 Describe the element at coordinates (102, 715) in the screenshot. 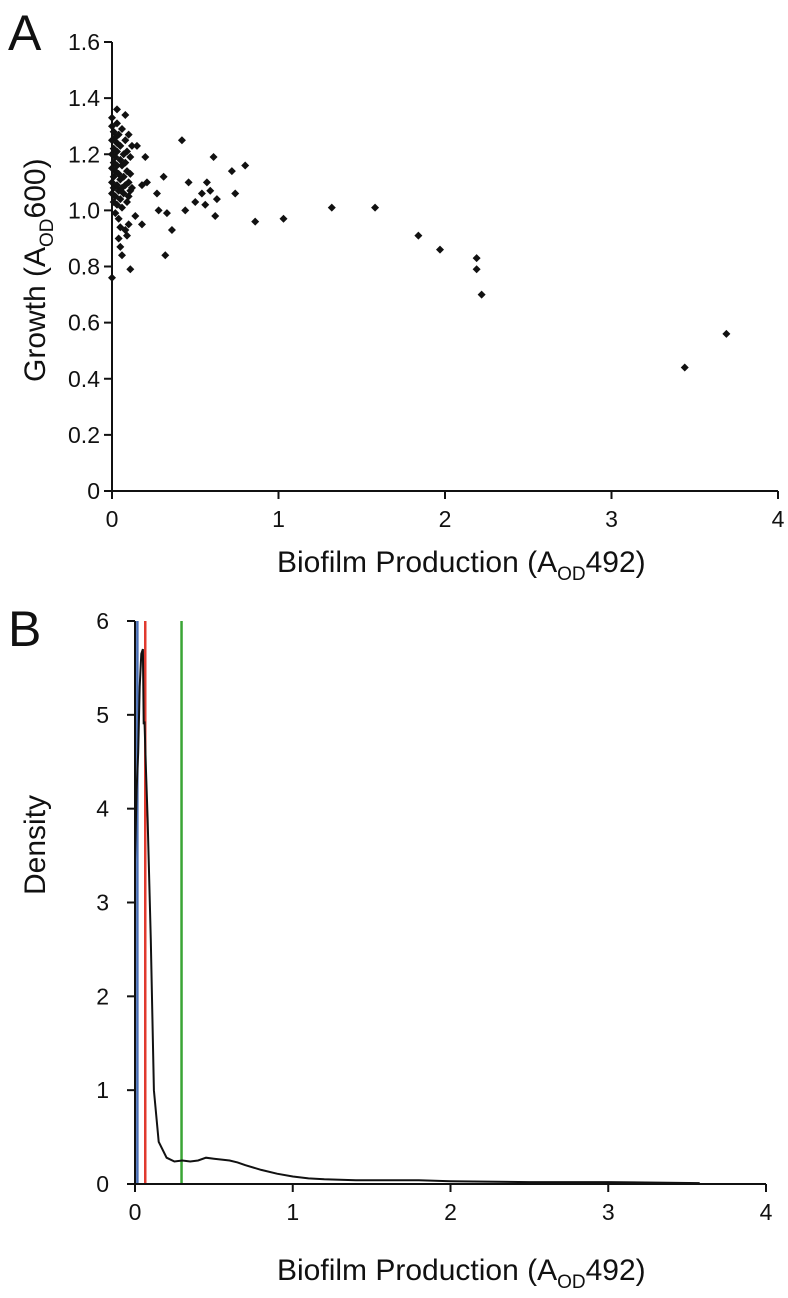

I see `y-tick-label: 5` at that location.